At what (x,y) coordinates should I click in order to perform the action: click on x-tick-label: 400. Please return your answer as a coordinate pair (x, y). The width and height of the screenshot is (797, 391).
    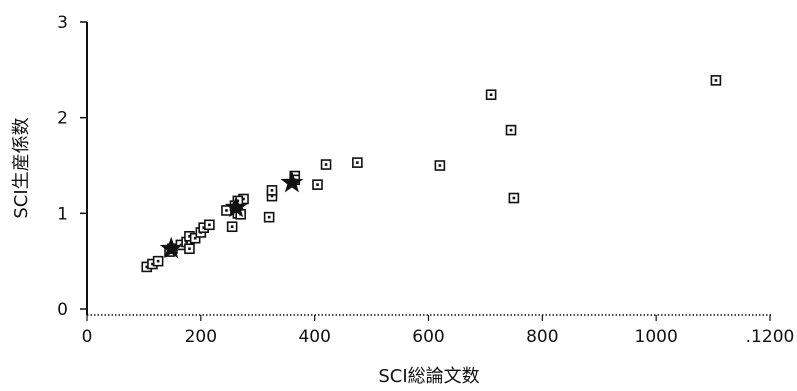
    Looking at the image, I should click on (314, 337).